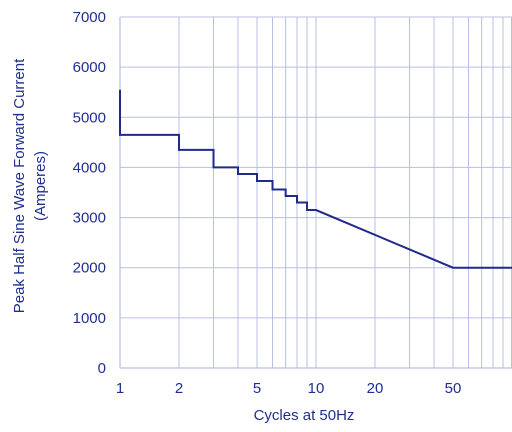  I want to click on y-axis-ticks: 0 1000 2000 3000 4000 5000 6000 7000, so click(89, 193).